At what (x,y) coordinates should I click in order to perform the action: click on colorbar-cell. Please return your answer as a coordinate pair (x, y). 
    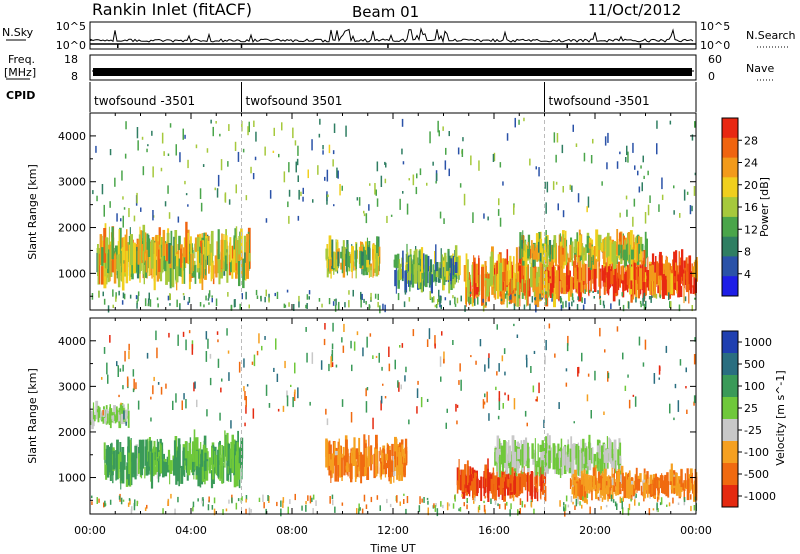
    Looking at the image, I should click on (730, 386).